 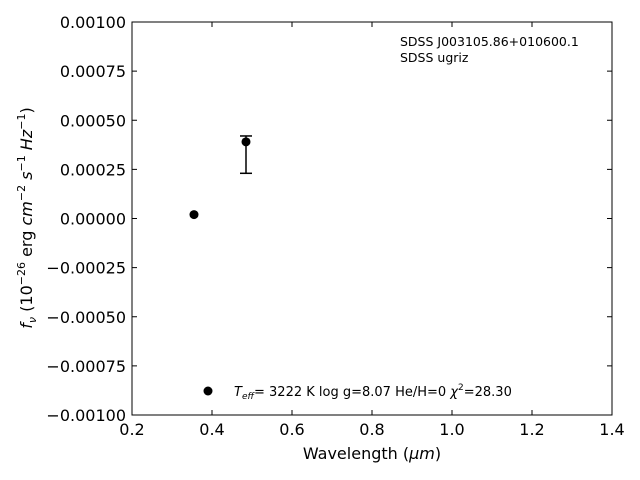 I want to click on y-tick-label: −0.00050, so click(x=86, y=317).